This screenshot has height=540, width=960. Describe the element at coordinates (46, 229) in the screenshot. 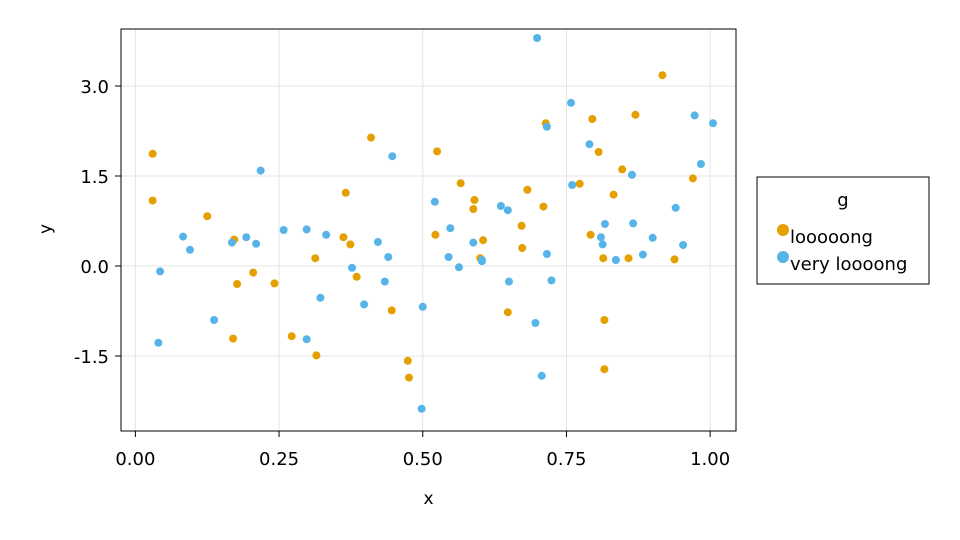

I see `y-axis-label: y` at that location.